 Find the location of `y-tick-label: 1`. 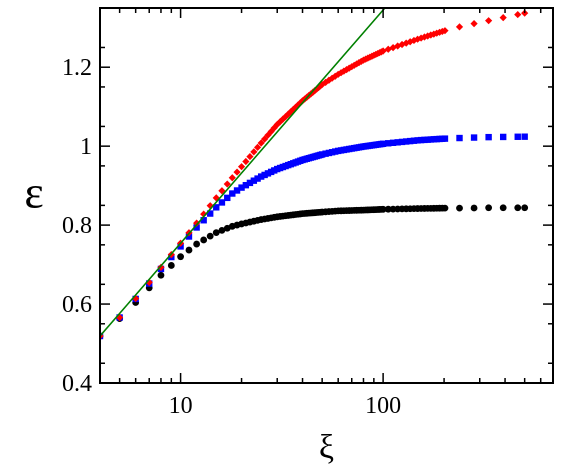

y-tick-label: 1 is located at coordinates (86, 147).